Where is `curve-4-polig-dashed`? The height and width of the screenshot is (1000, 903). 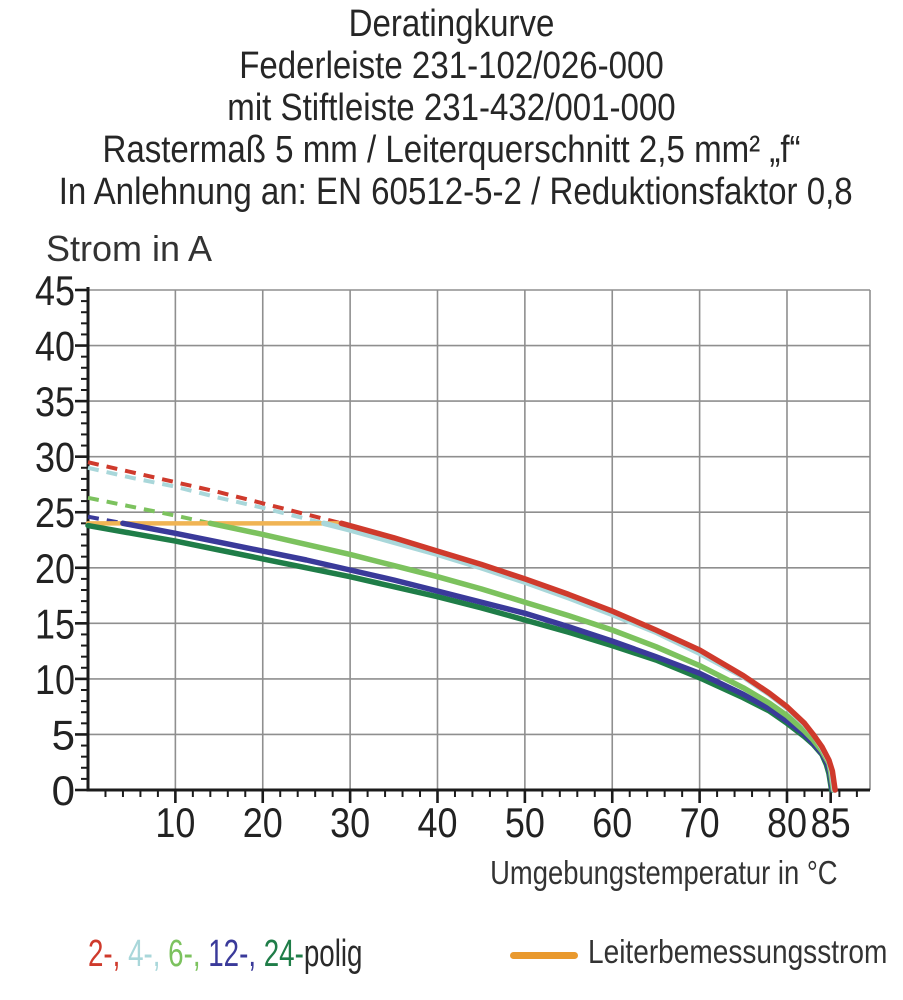 curve-4-polig-dashed is located at coordinates (206, 495).